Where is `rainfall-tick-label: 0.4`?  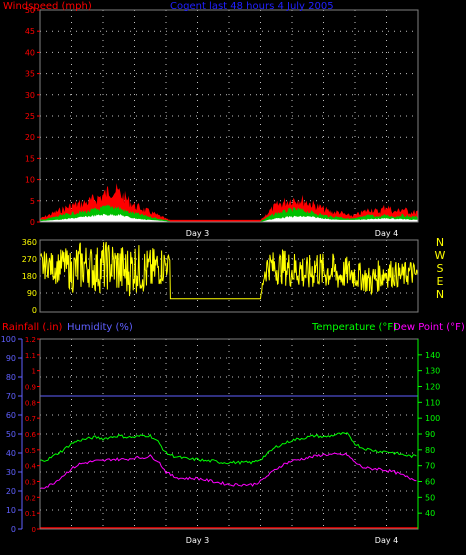 rainfall-tick-label: 0.4 is located at coordinates (31, 467).